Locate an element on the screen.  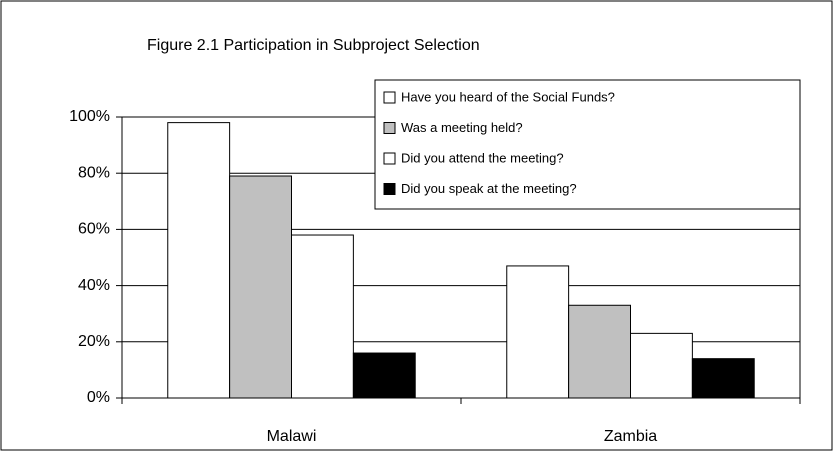
legend-label: Did you speak at the meeting? is located at coordinates (489, 188).